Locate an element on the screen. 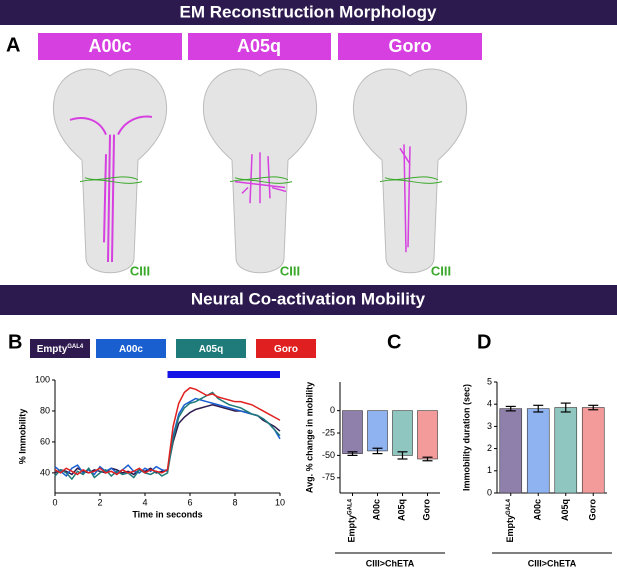 Image resolution: width=617 pixels, height=572 pixels. legend-label-main: A05q is located at coordinates (211, 349).